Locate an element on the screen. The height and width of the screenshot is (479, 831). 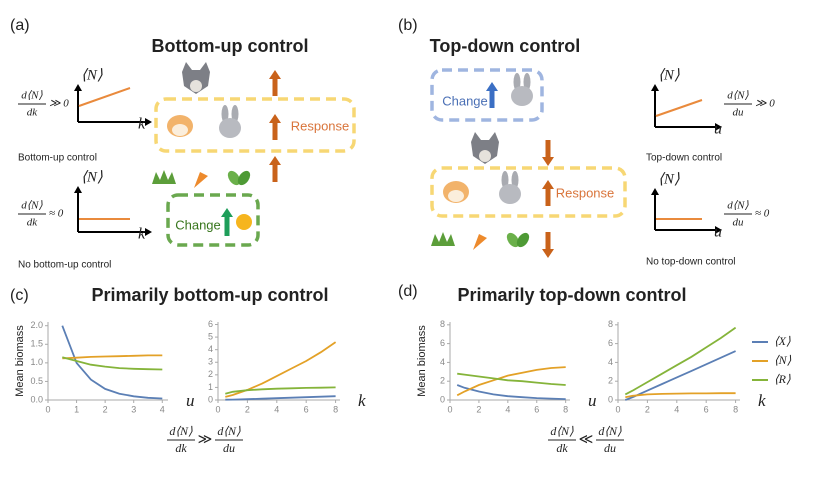
response-label: Response is located at coordinates (585, 192).